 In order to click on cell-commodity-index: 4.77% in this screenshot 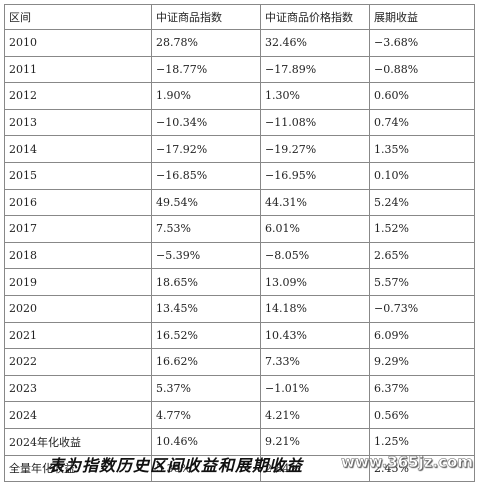, I will do `click(206, 415)`.